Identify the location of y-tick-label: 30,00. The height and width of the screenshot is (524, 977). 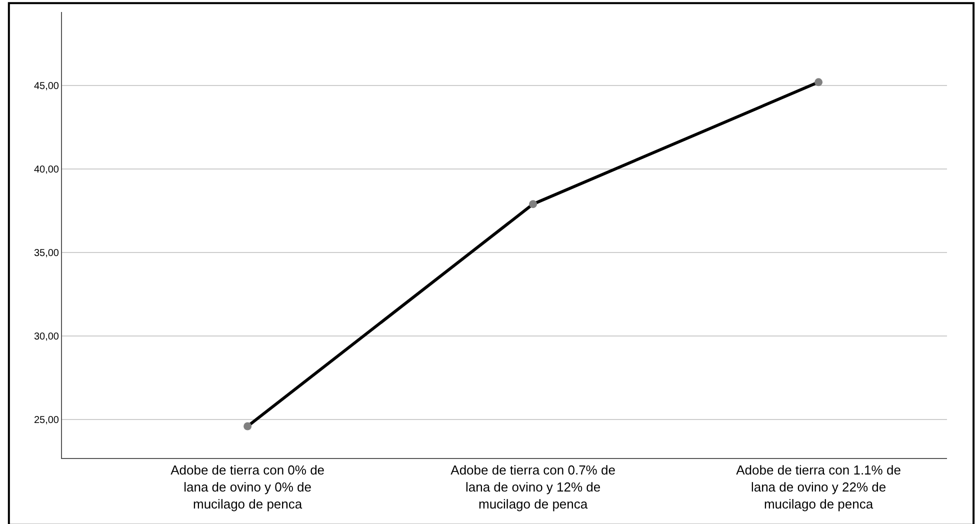
(47, 337).